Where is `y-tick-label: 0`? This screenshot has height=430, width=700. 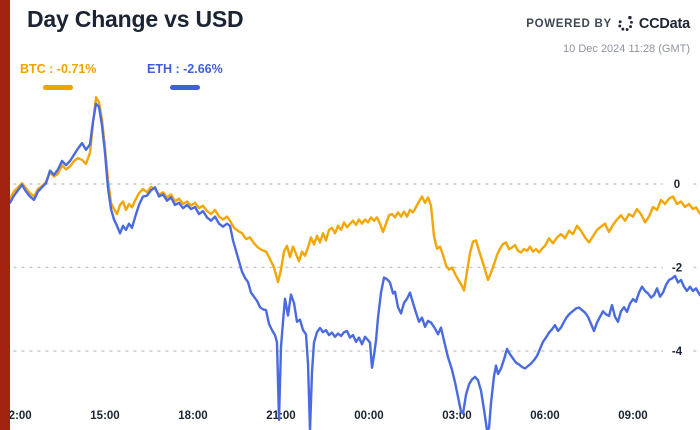 y-tick-label: 0 is located at coordinates (677, 185).